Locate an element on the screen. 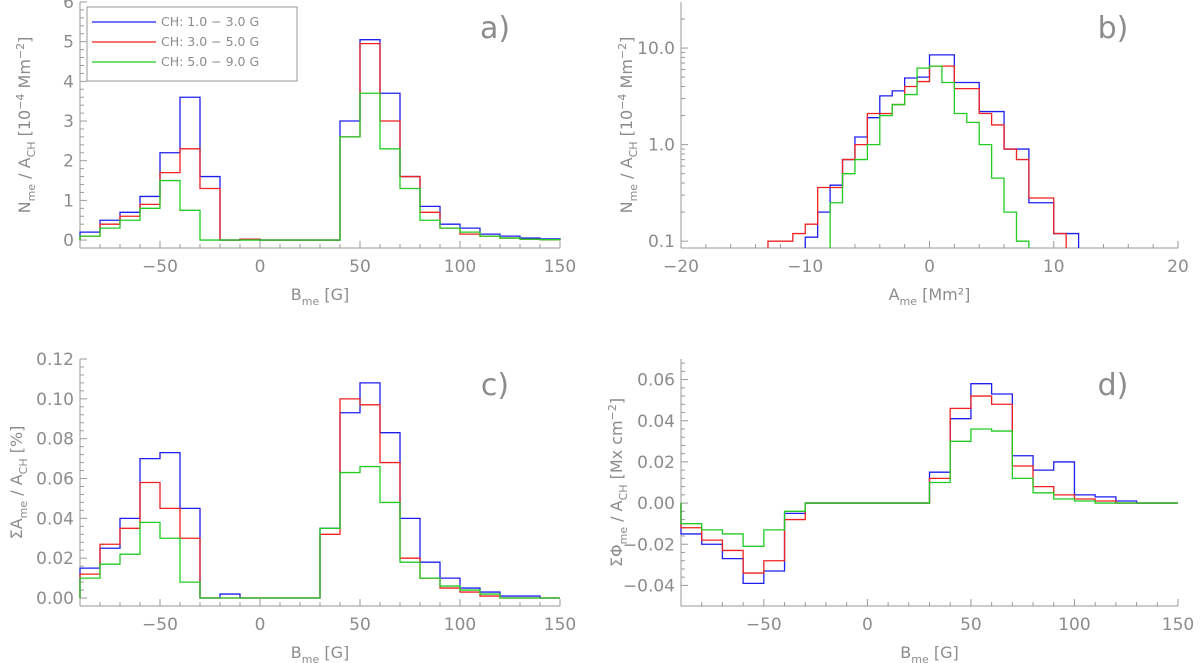  x-tick-label: −10 is located at coordinates (805, 267).